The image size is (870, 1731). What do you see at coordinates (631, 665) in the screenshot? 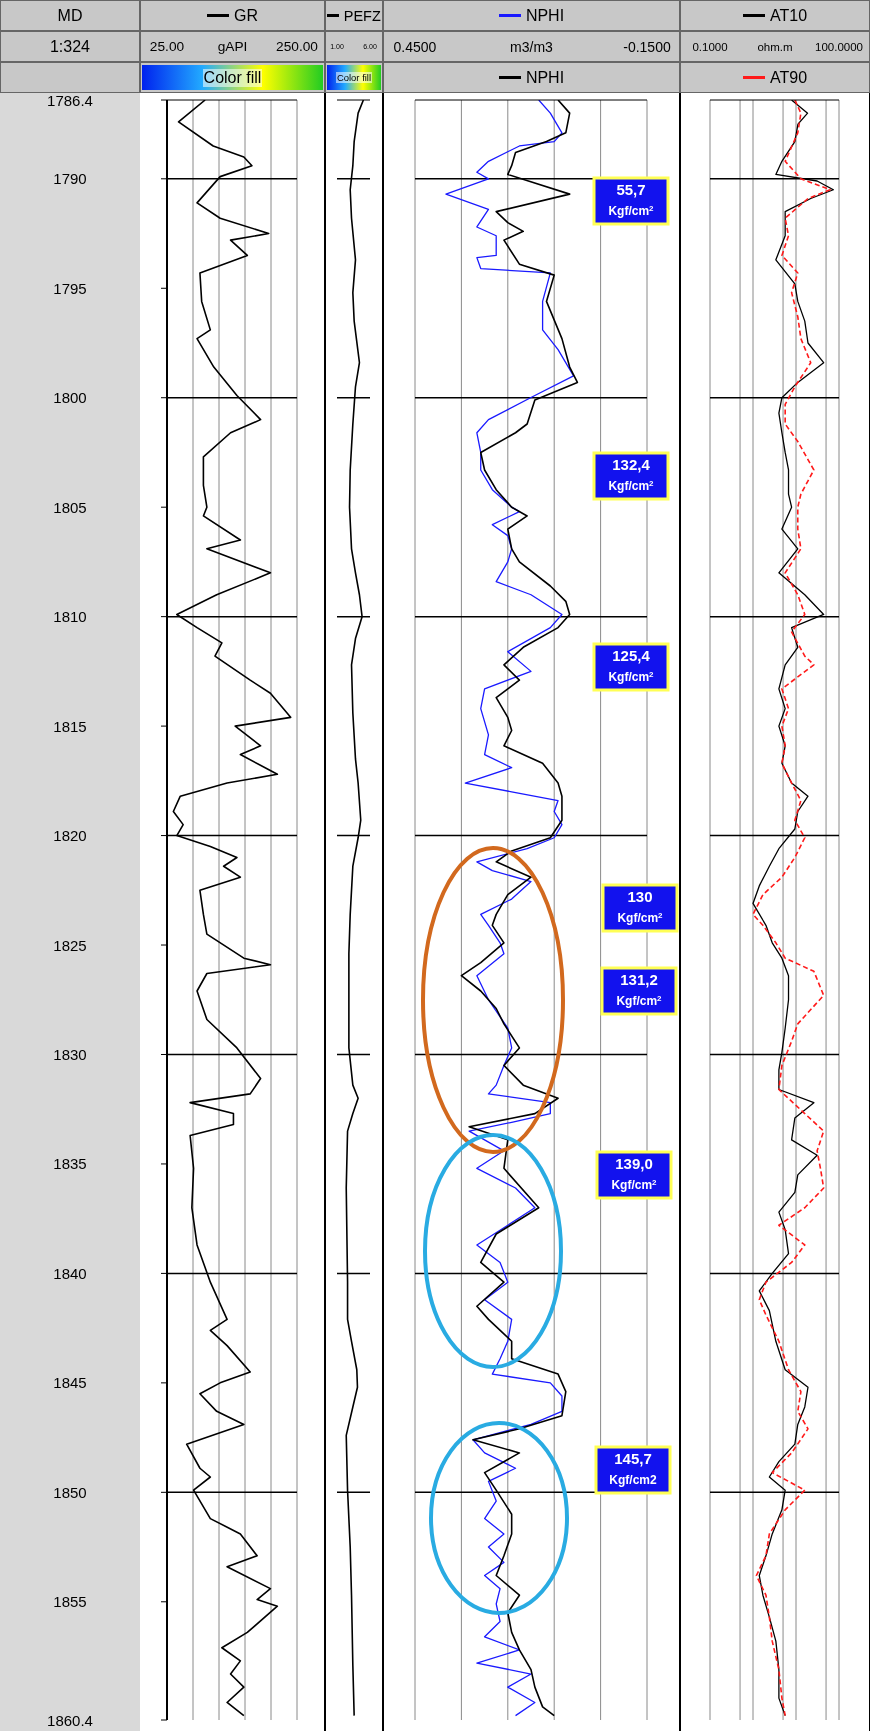
I see `annotation: 125,4 Kgf/cm$^{2}$` at bounding box center [631, 665].